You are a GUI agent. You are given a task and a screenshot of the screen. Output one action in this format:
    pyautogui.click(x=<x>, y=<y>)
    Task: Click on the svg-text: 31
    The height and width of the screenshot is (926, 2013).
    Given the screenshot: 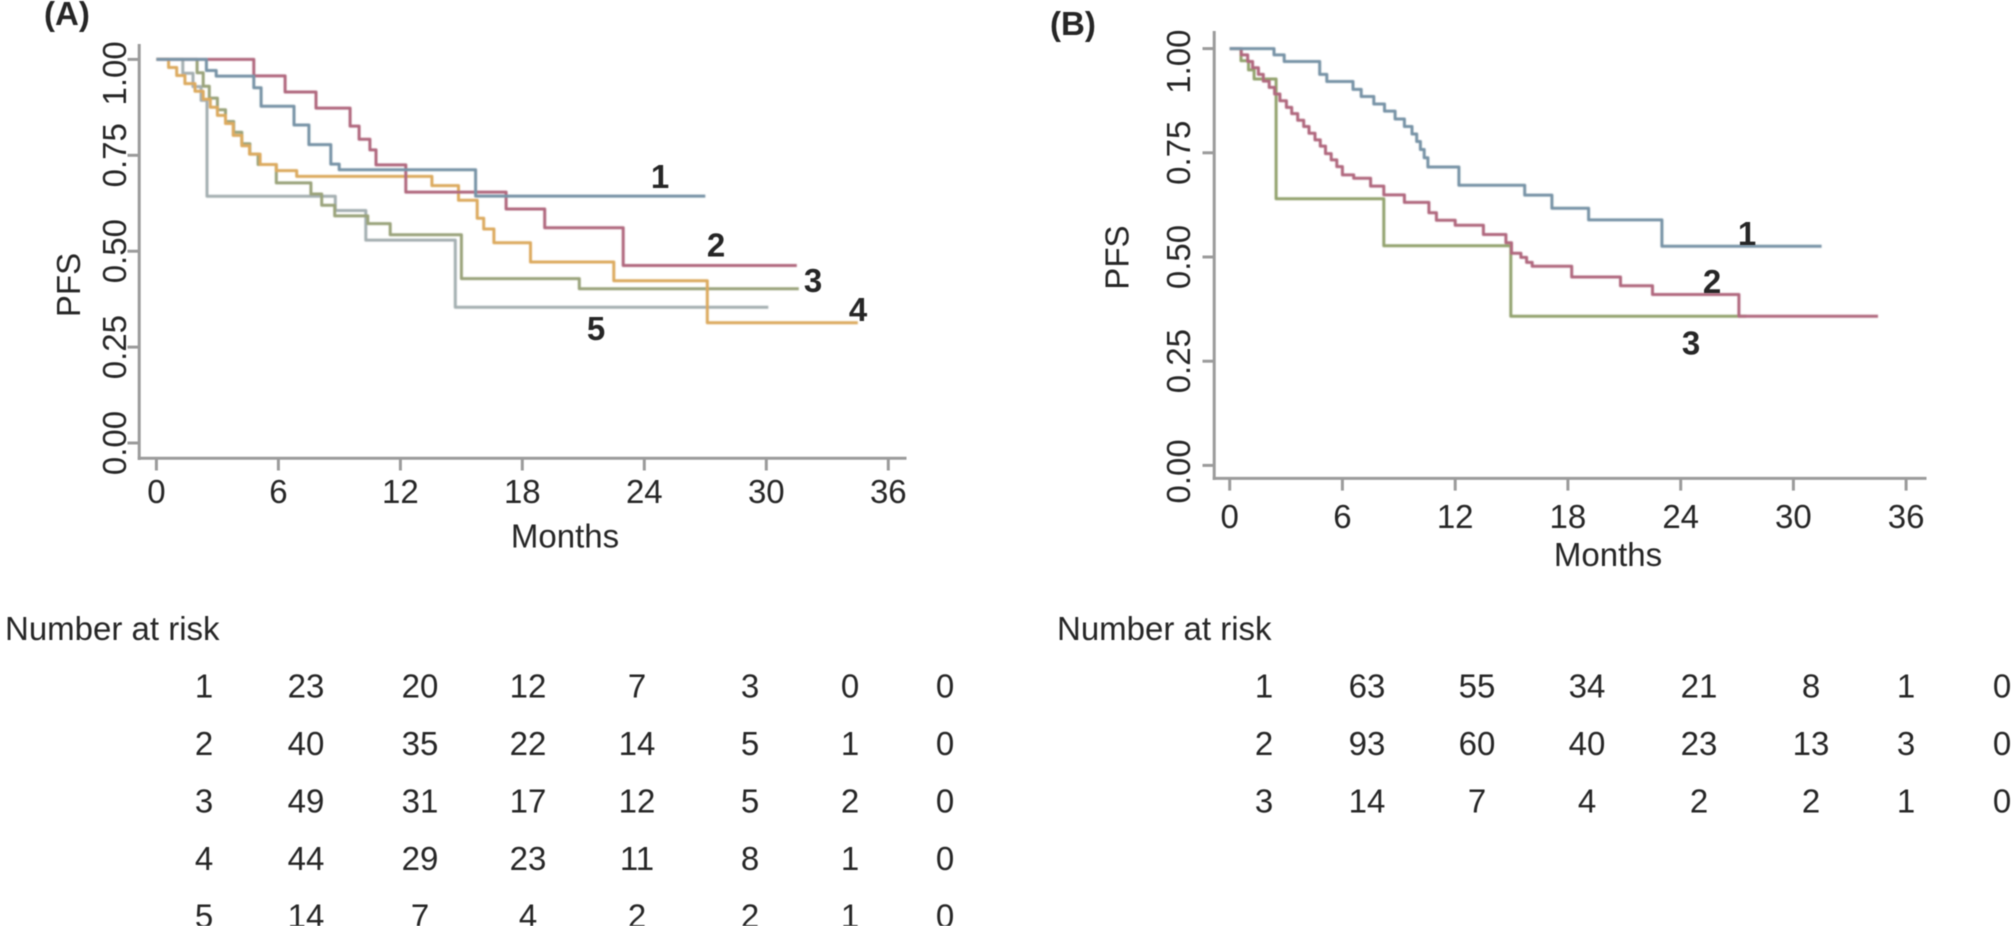 What is the action you would take?
    pyautogui.click(x=420, y=801)
    